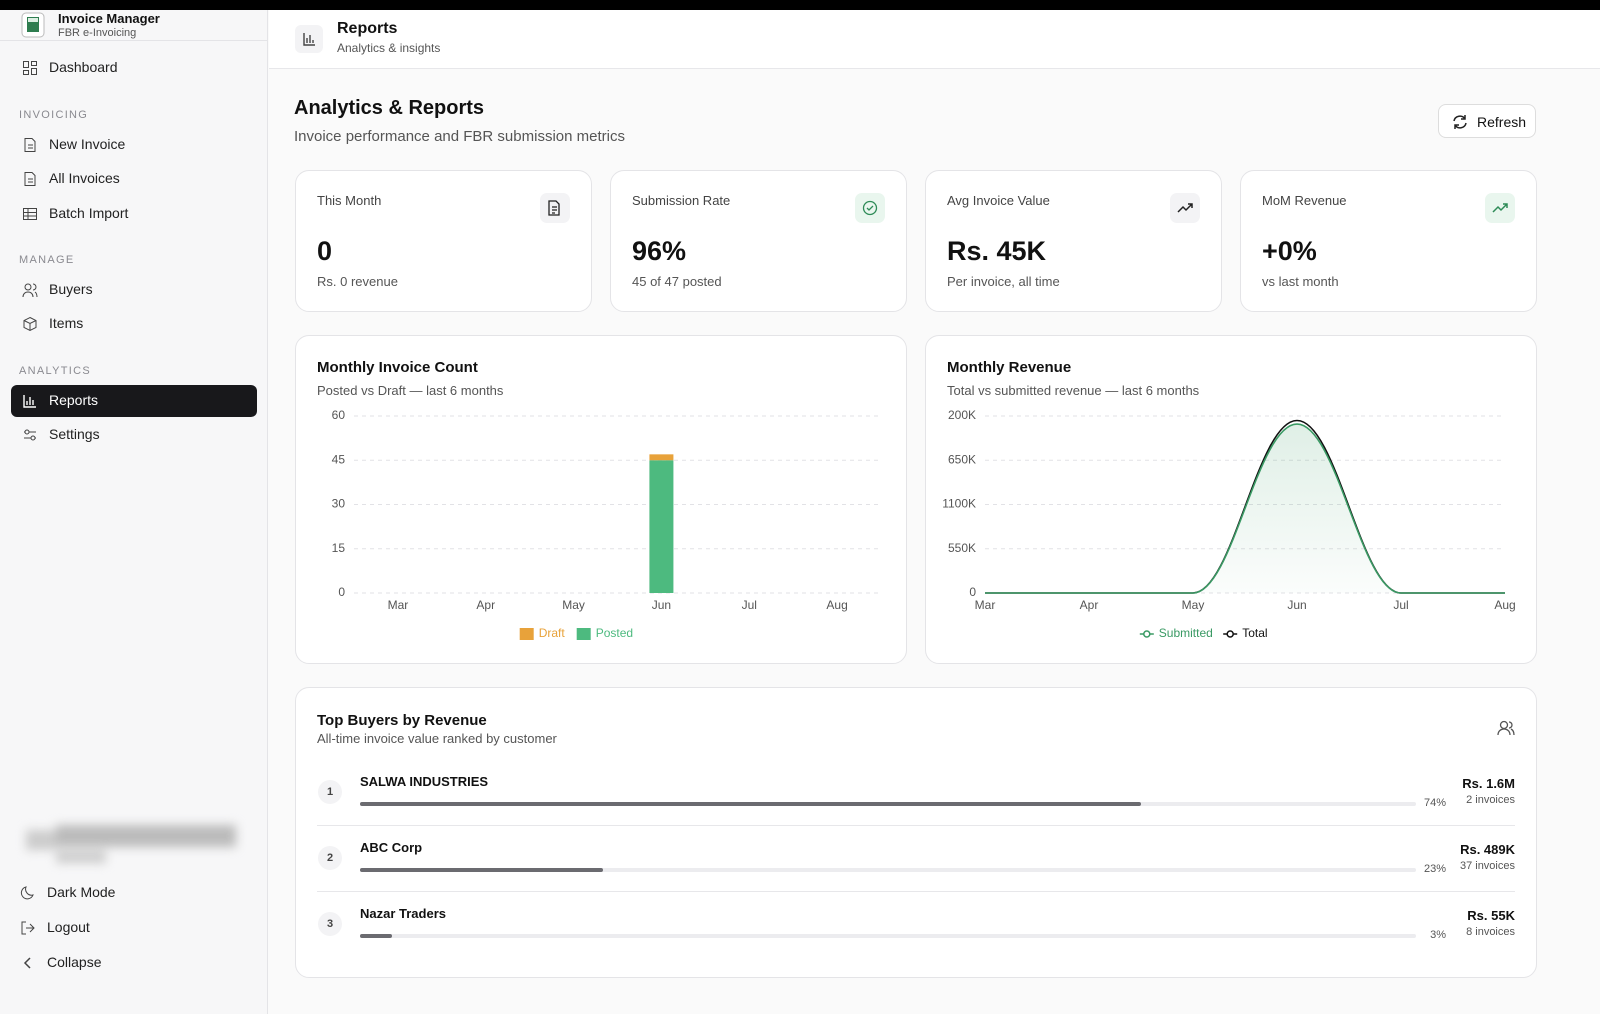 The image size is (1600, 1014). What do you see at coordinates (1438, 935) in the screenshot?
I see `share-label: 3%` at bounding box center [1438, 935].